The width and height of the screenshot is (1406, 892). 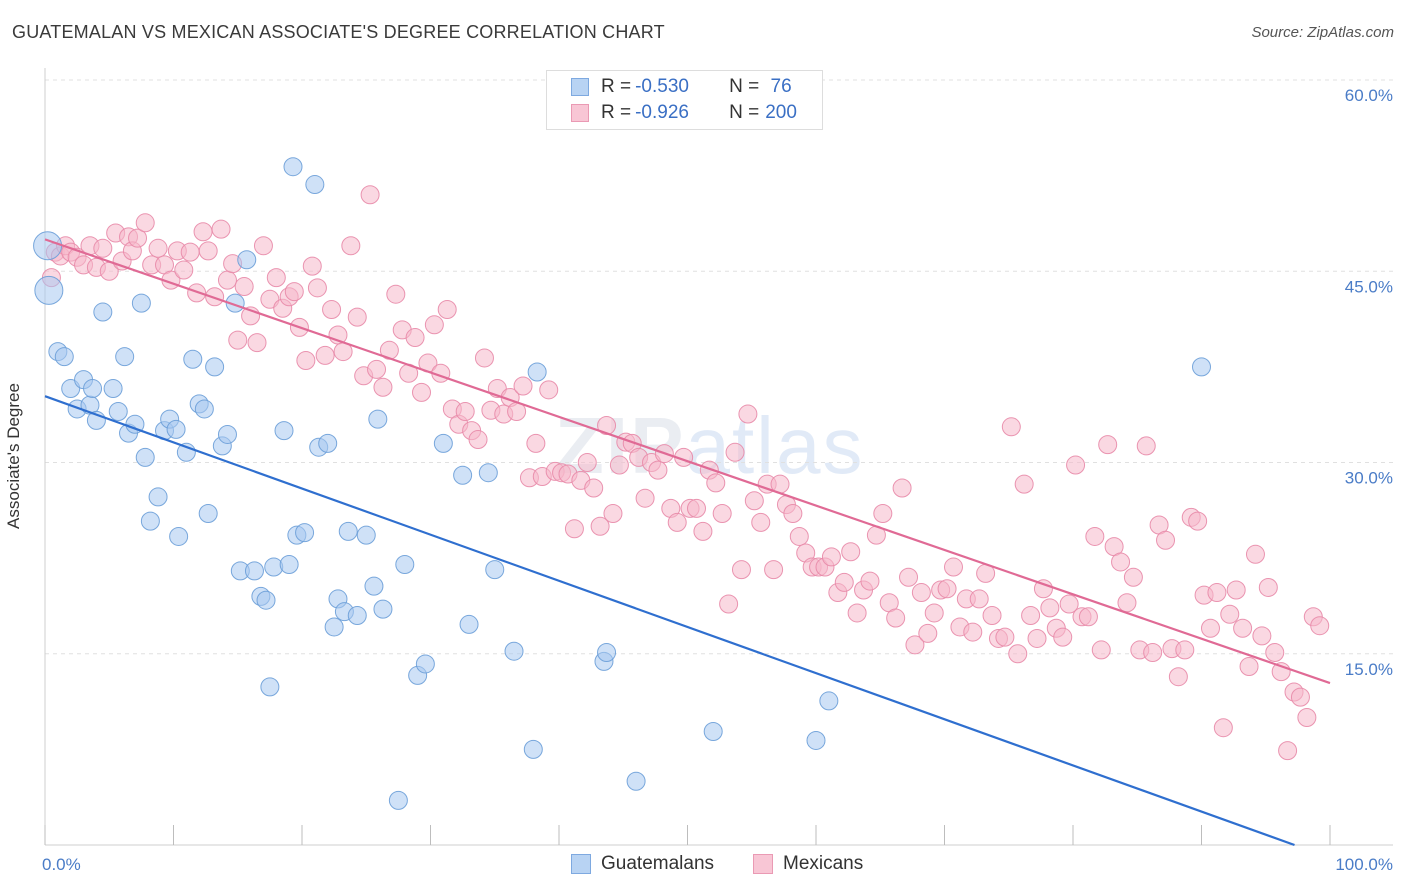 What do you see at coordinates (662, 86) in the screenshot?
I see `legend-r-value: -0.530` at bounding box center [662, 86].